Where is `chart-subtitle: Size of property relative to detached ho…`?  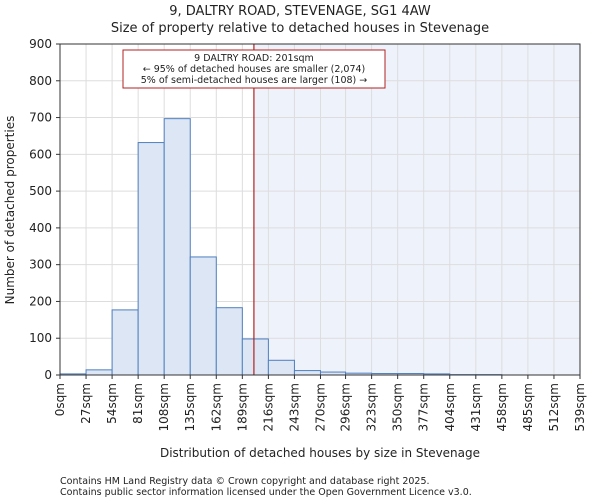
chart-subtitle: Size of property relative to detached ho… is located at coordinates (300, 28).